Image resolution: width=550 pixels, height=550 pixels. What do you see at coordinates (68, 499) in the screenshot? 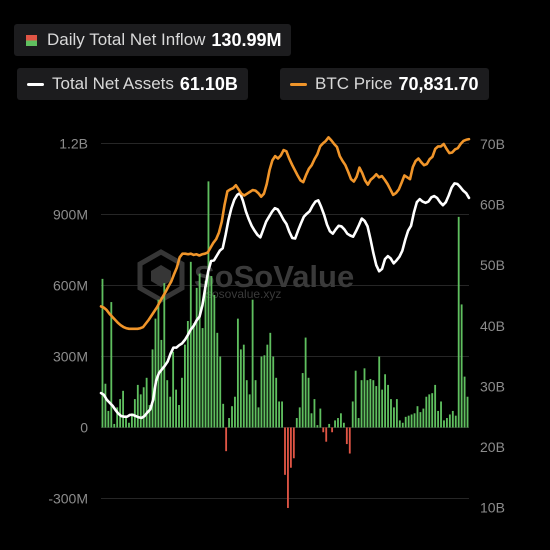
I see `left-tick-label: -300M` at bounding box center [68, 499].